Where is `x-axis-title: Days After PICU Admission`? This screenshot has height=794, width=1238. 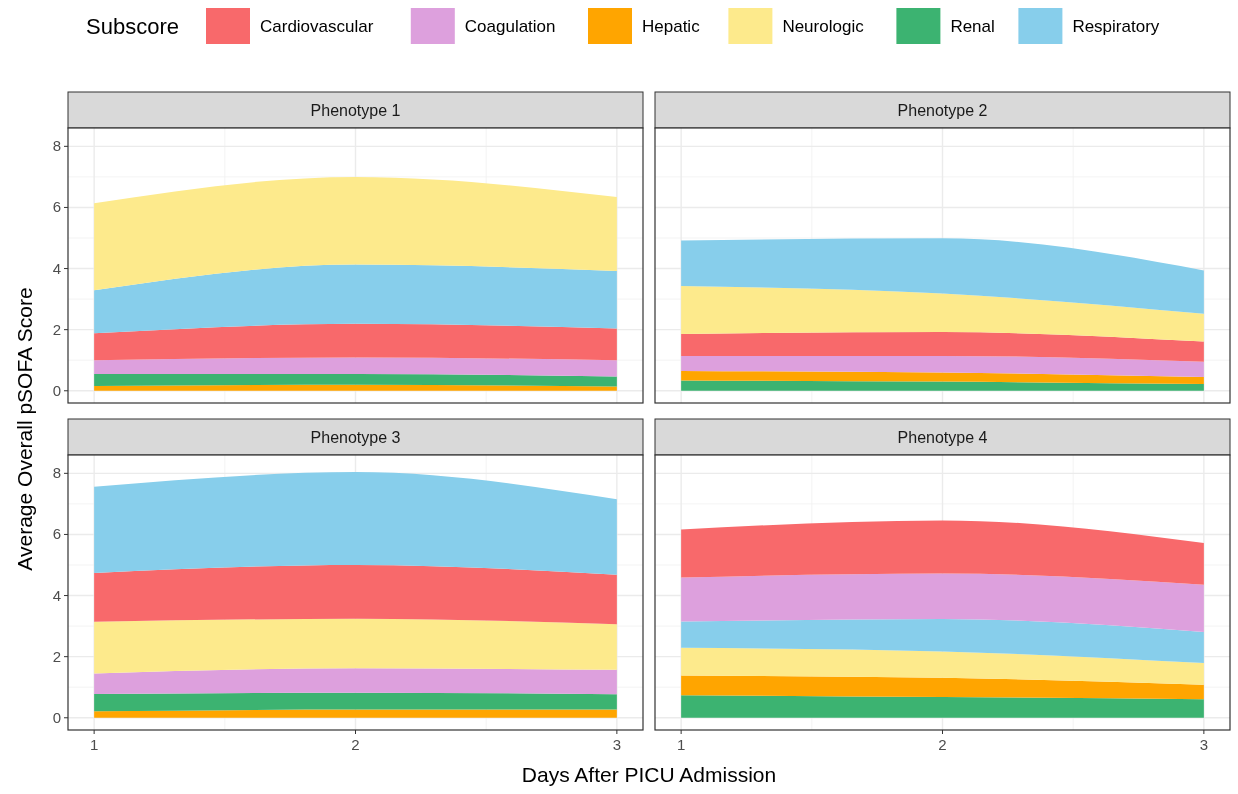
x-axis-title: Days After PICU Admission is located at coordinates (649, 774).